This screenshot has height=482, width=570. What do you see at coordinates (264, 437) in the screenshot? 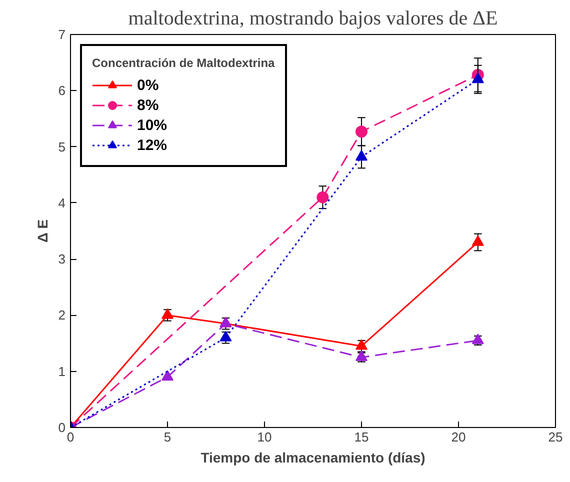
I see `x-tick-label: 10` at bounding box center [264, 437].